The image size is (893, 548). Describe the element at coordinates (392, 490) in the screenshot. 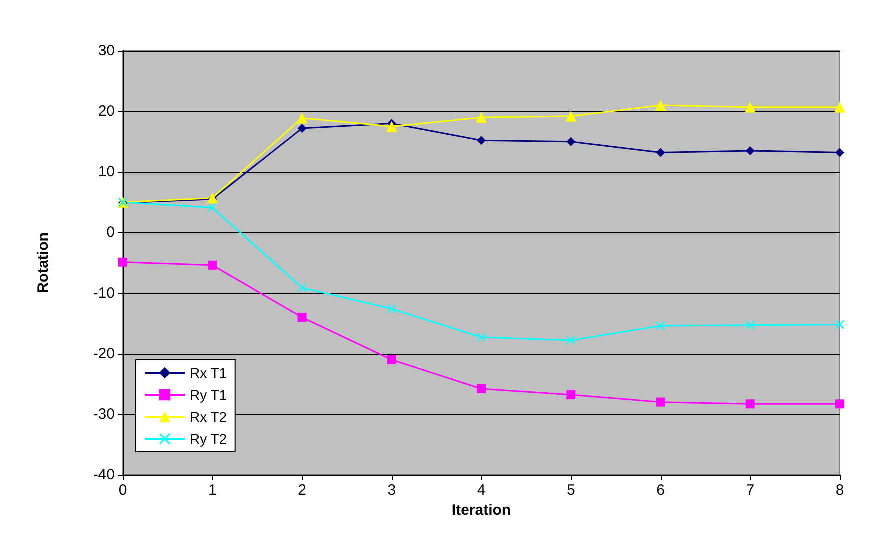

I see `x-tick-label: 3` at that location.